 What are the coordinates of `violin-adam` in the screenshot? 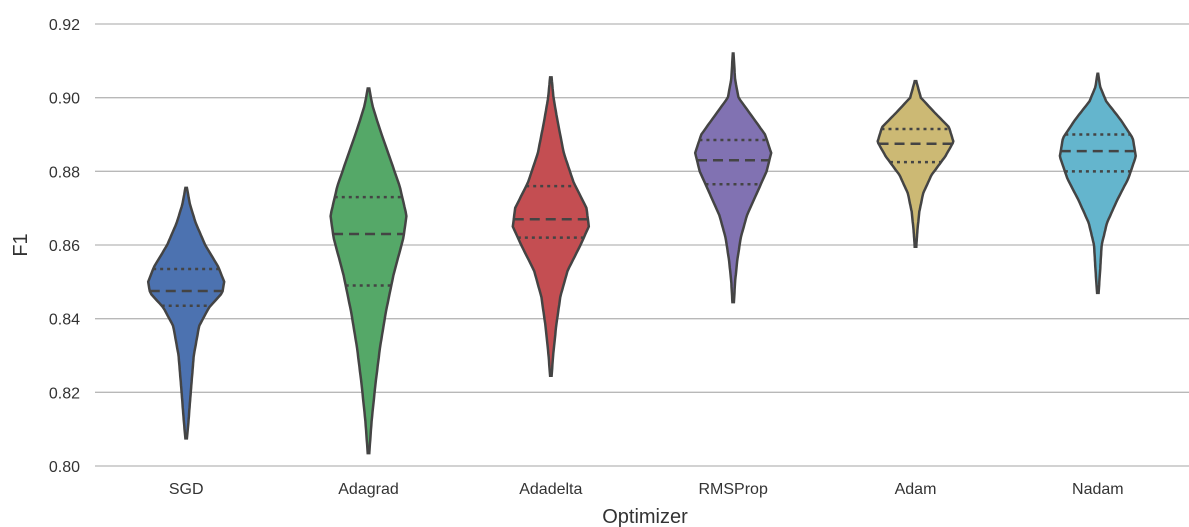 It's located at (915, 164).